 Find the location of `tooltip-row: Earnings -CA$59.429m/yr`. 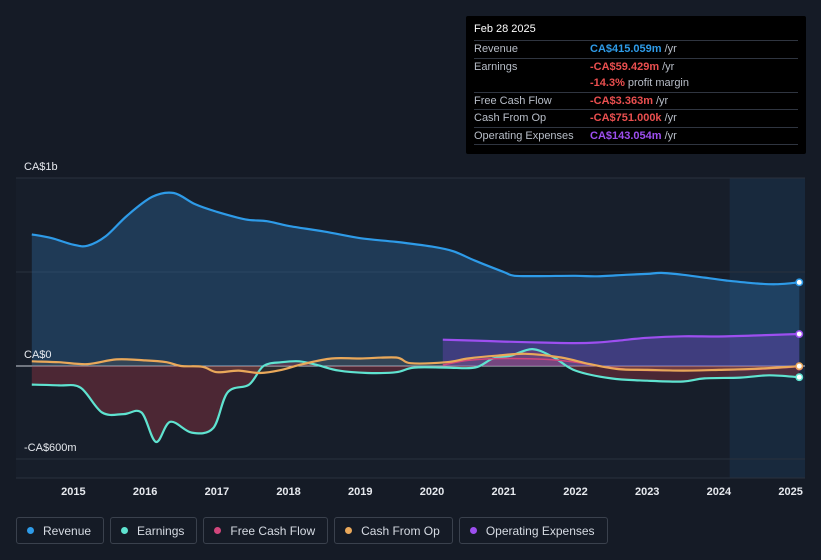

tooltip-row: Earnings -CA$59.429m/yr is located at coordinates (636, 66).